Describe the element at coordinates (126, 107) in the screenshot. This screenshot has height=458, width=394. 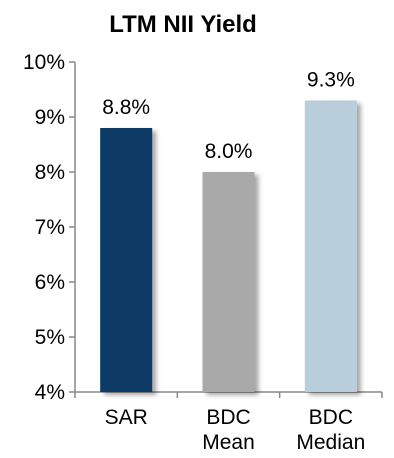
I see `data-label: 8.8%` at that location.